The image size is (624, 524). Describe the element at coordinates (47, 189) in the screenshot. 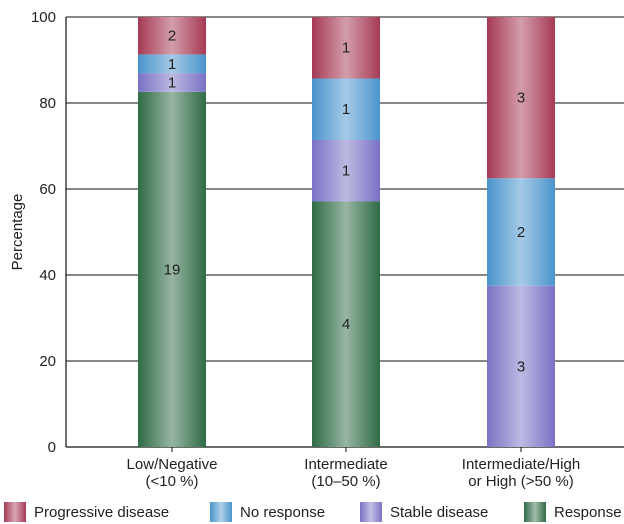

I see `y-tick-label: 60` at that location.